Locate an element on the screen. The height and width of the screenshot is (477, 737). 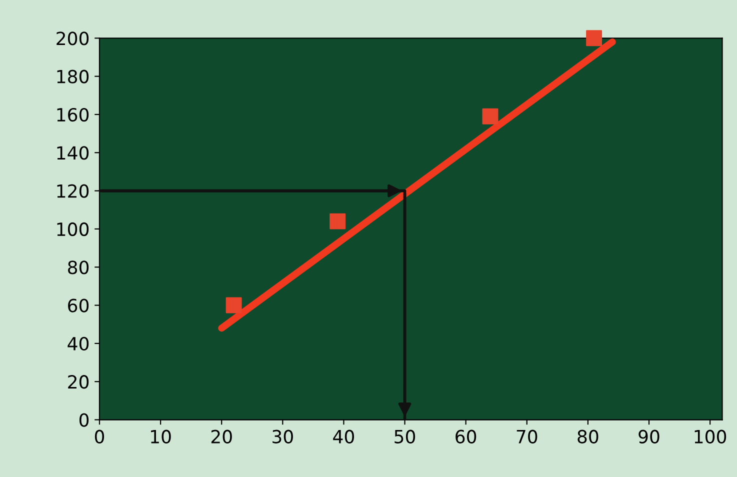
y-tick-label: 200 is located at coordinates (72, 39).